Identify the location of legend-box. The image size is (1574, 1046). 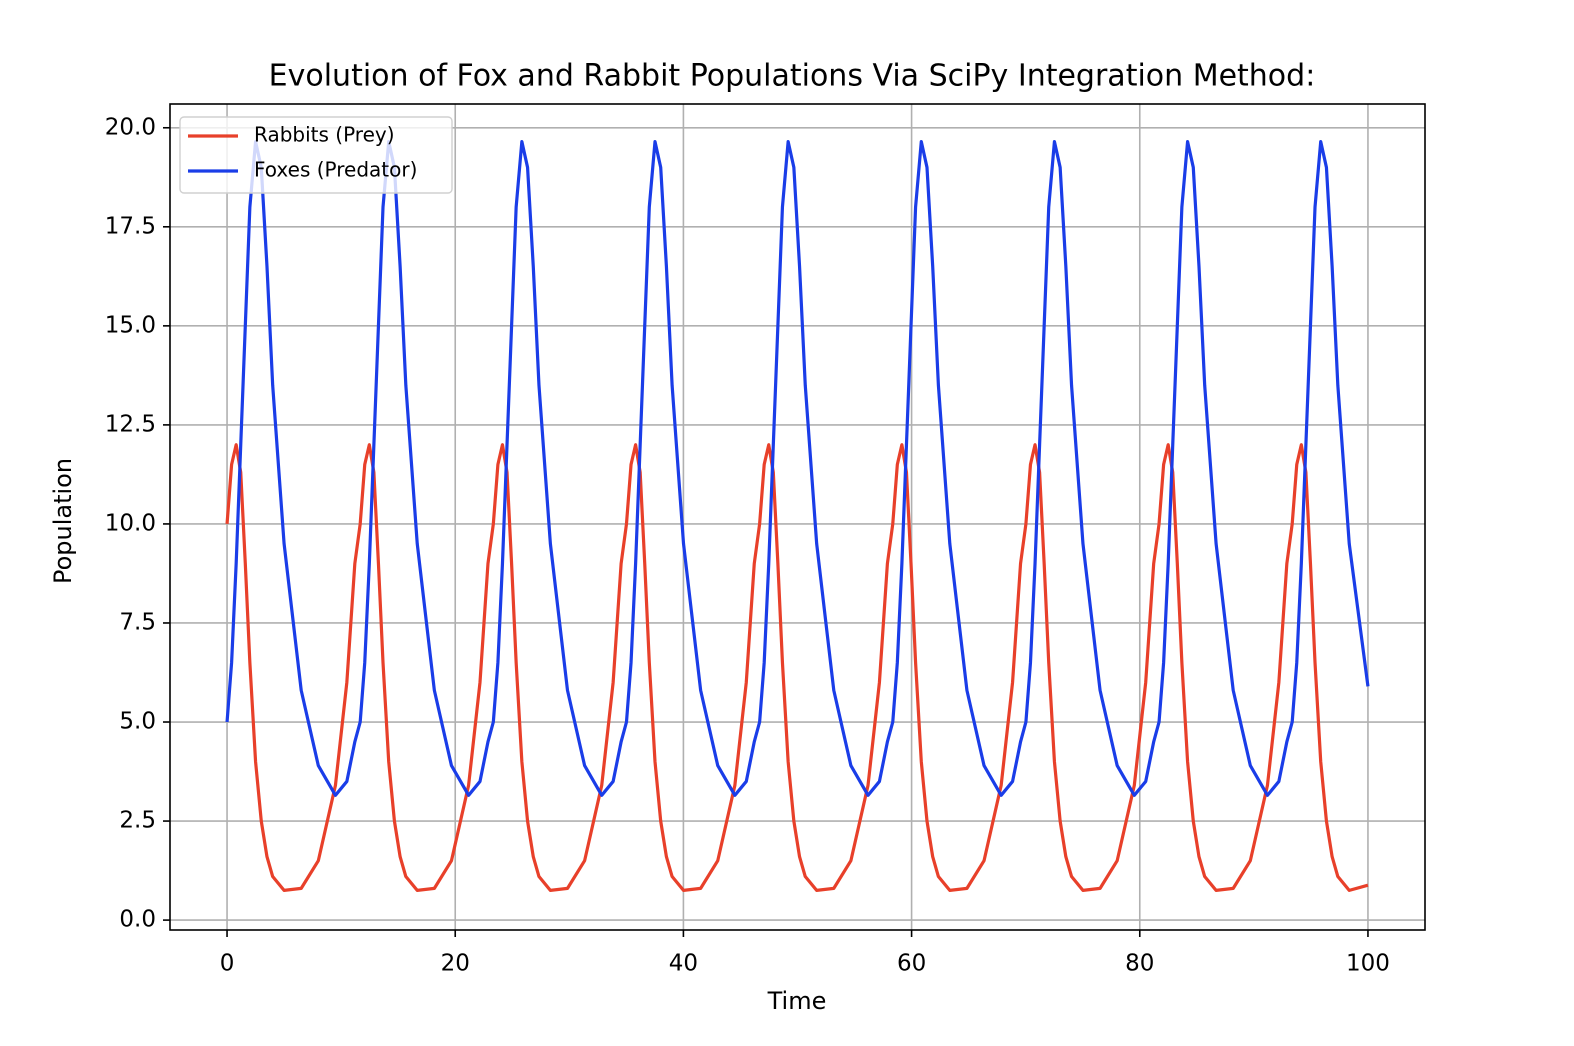
(316, 155).